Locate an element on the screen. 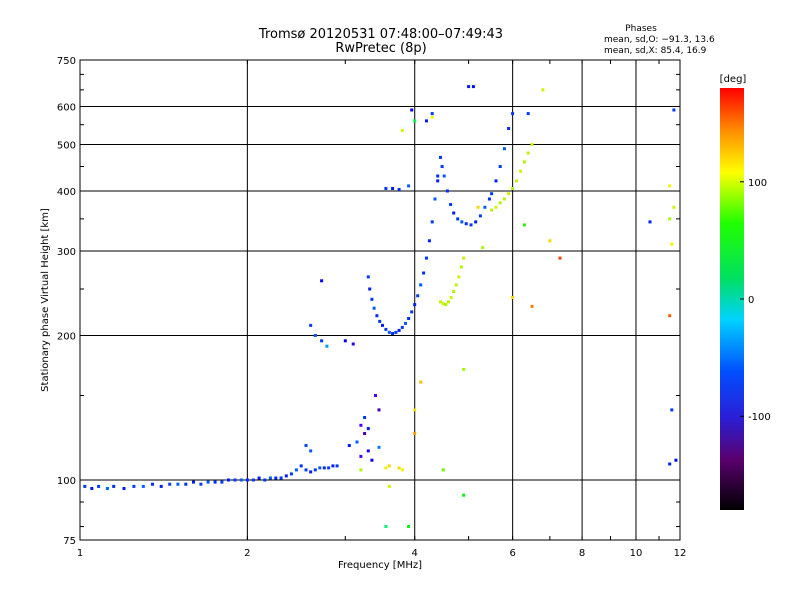 This screenshot has width=800, height=600. x-tick-label: 8 is located at coordinates (582, 553).